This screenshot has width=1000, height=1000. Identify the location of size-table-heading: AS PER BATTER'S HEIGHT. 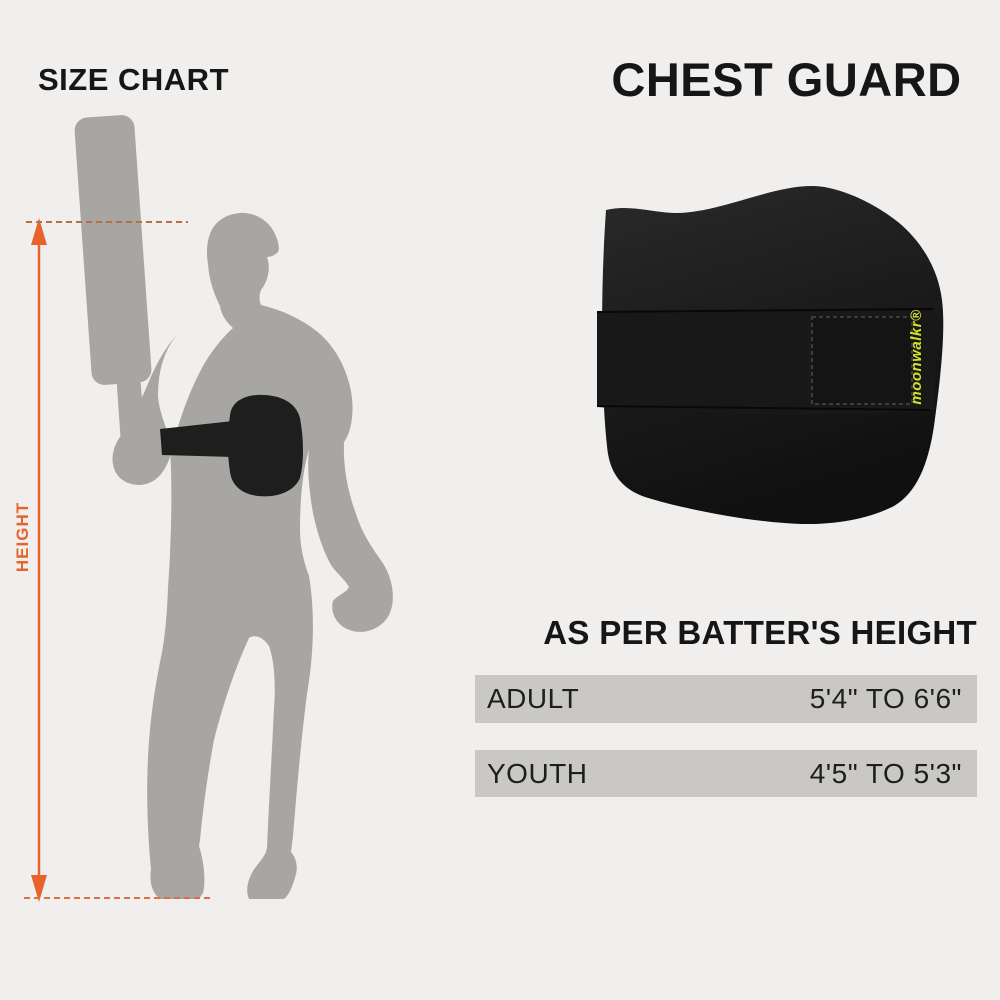
(760, 632).